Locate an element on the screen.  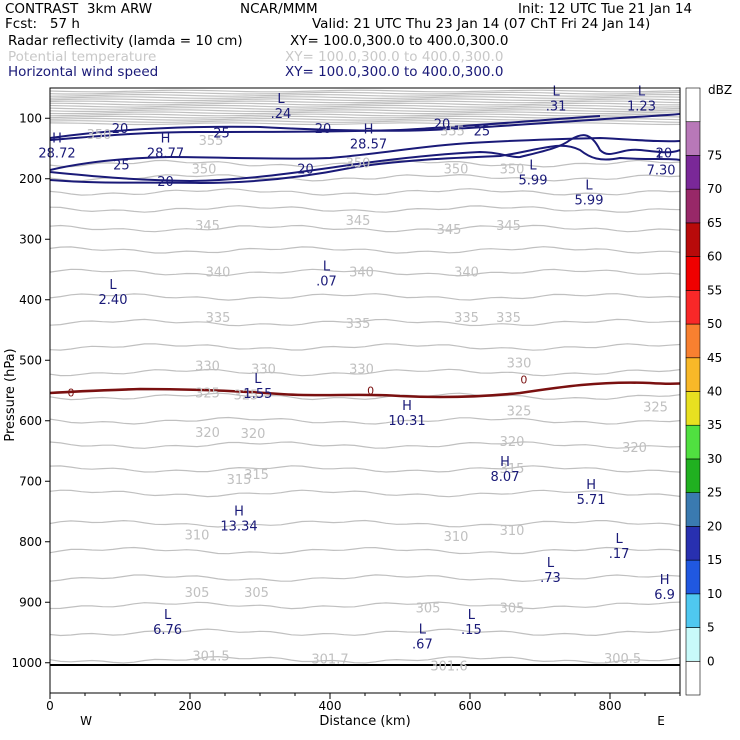
colorbar-label: 65 is located at coordinates (714, 223).